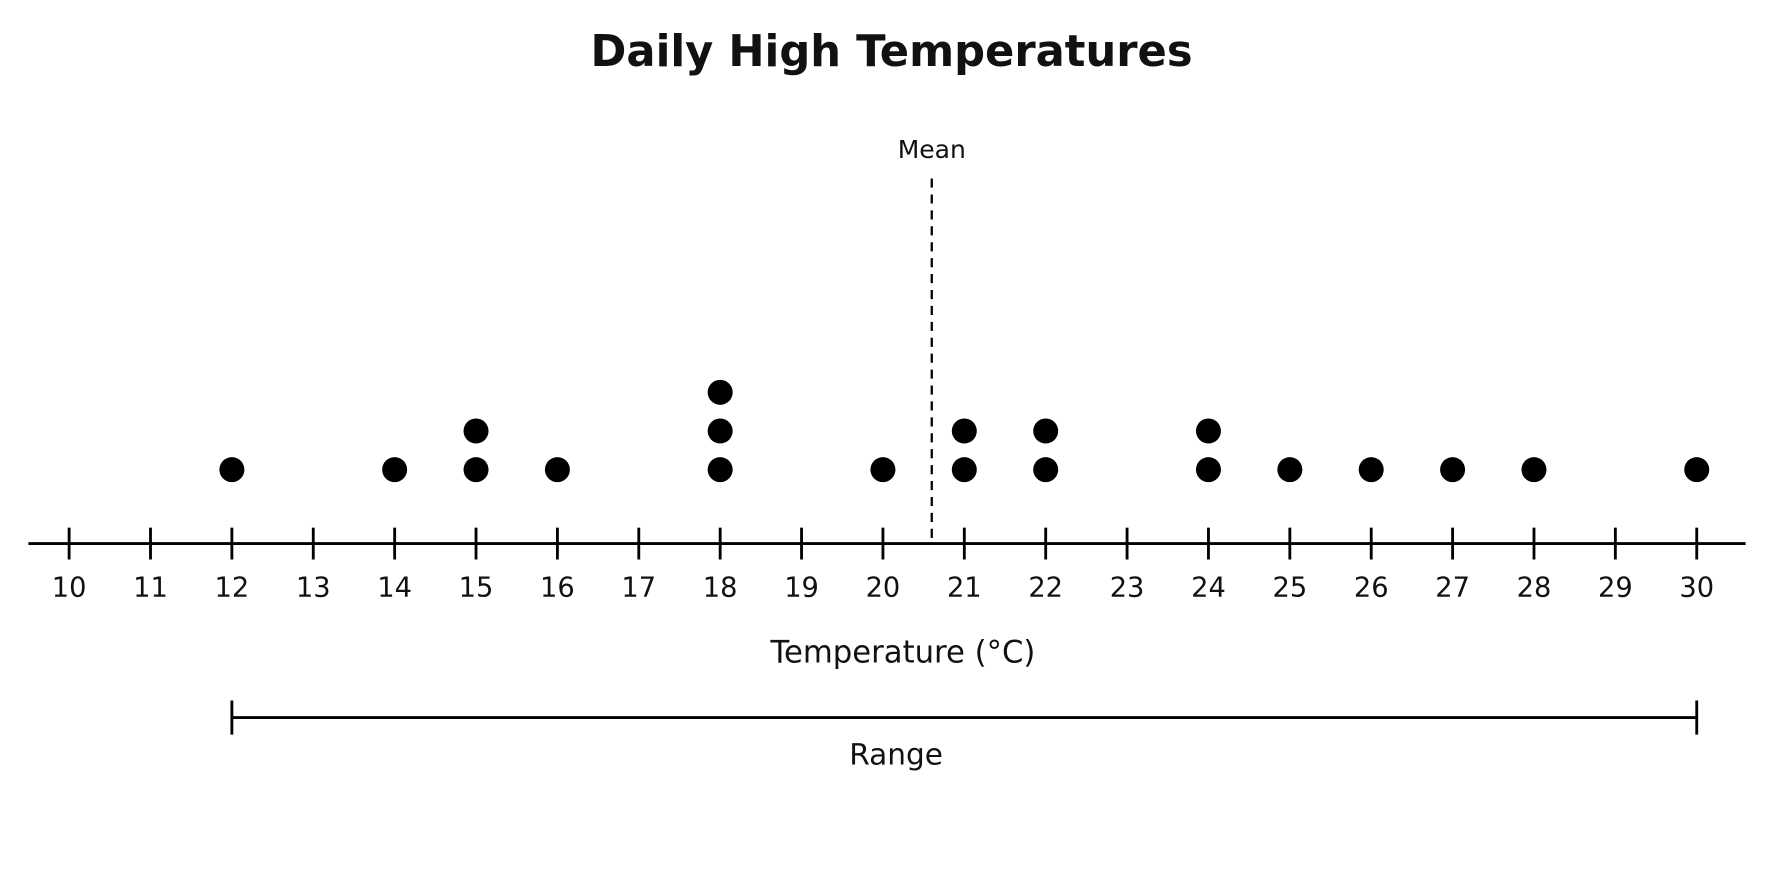 This screenshot has width=1774, height=887. Describe the element at coordinates (1452, 588) in the screenshot. I see `x-tick-label: 27` at that location.